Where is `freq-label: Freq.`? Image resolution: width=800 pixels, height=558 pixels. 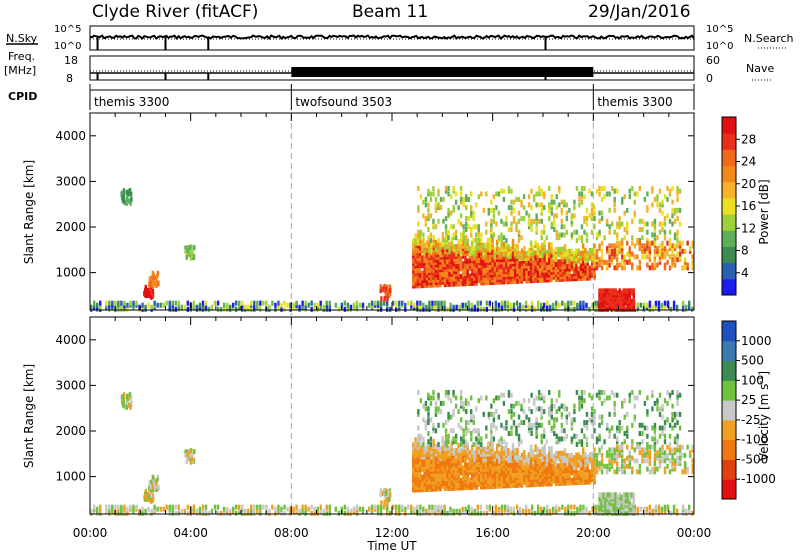 freq-label: Freq. is located at coordinates (21, 56).